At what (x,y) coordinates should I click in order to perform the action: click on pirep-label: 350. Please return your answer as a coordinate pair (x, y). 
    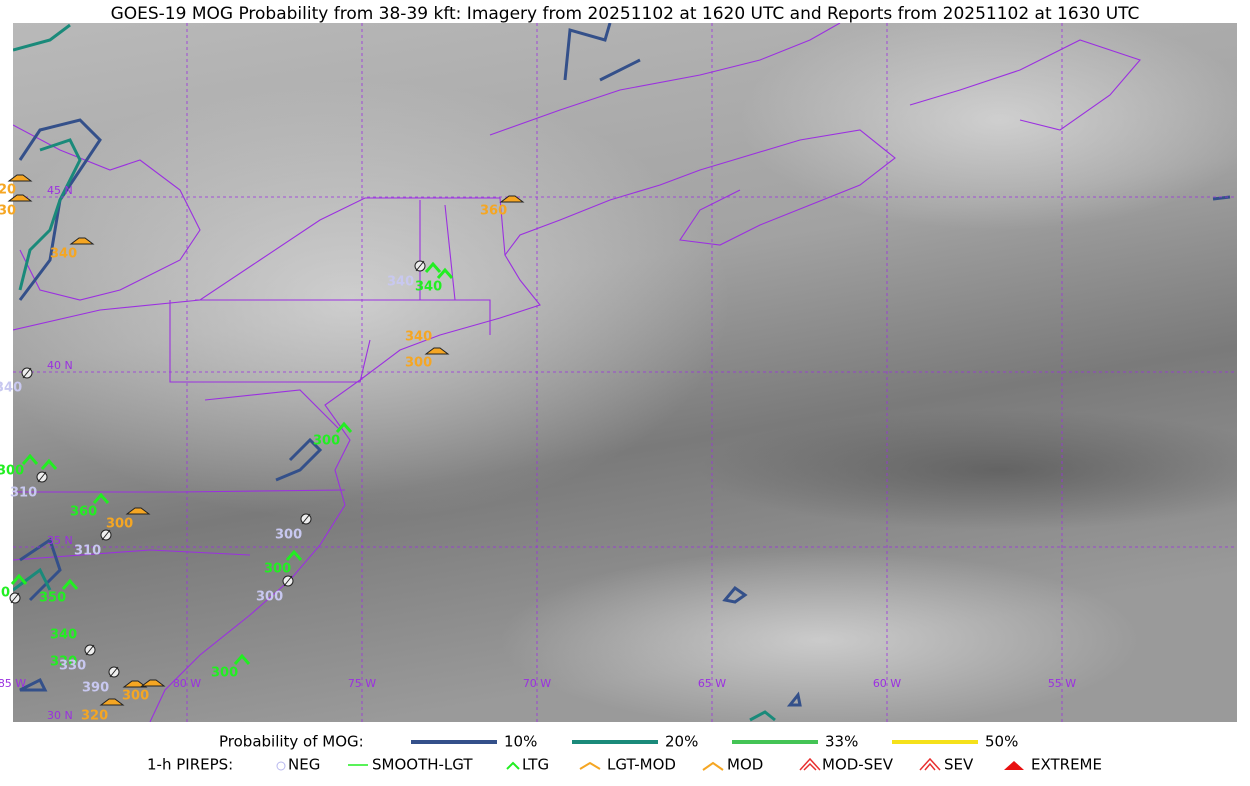
    Looking at the image, I should click on (52, 598).